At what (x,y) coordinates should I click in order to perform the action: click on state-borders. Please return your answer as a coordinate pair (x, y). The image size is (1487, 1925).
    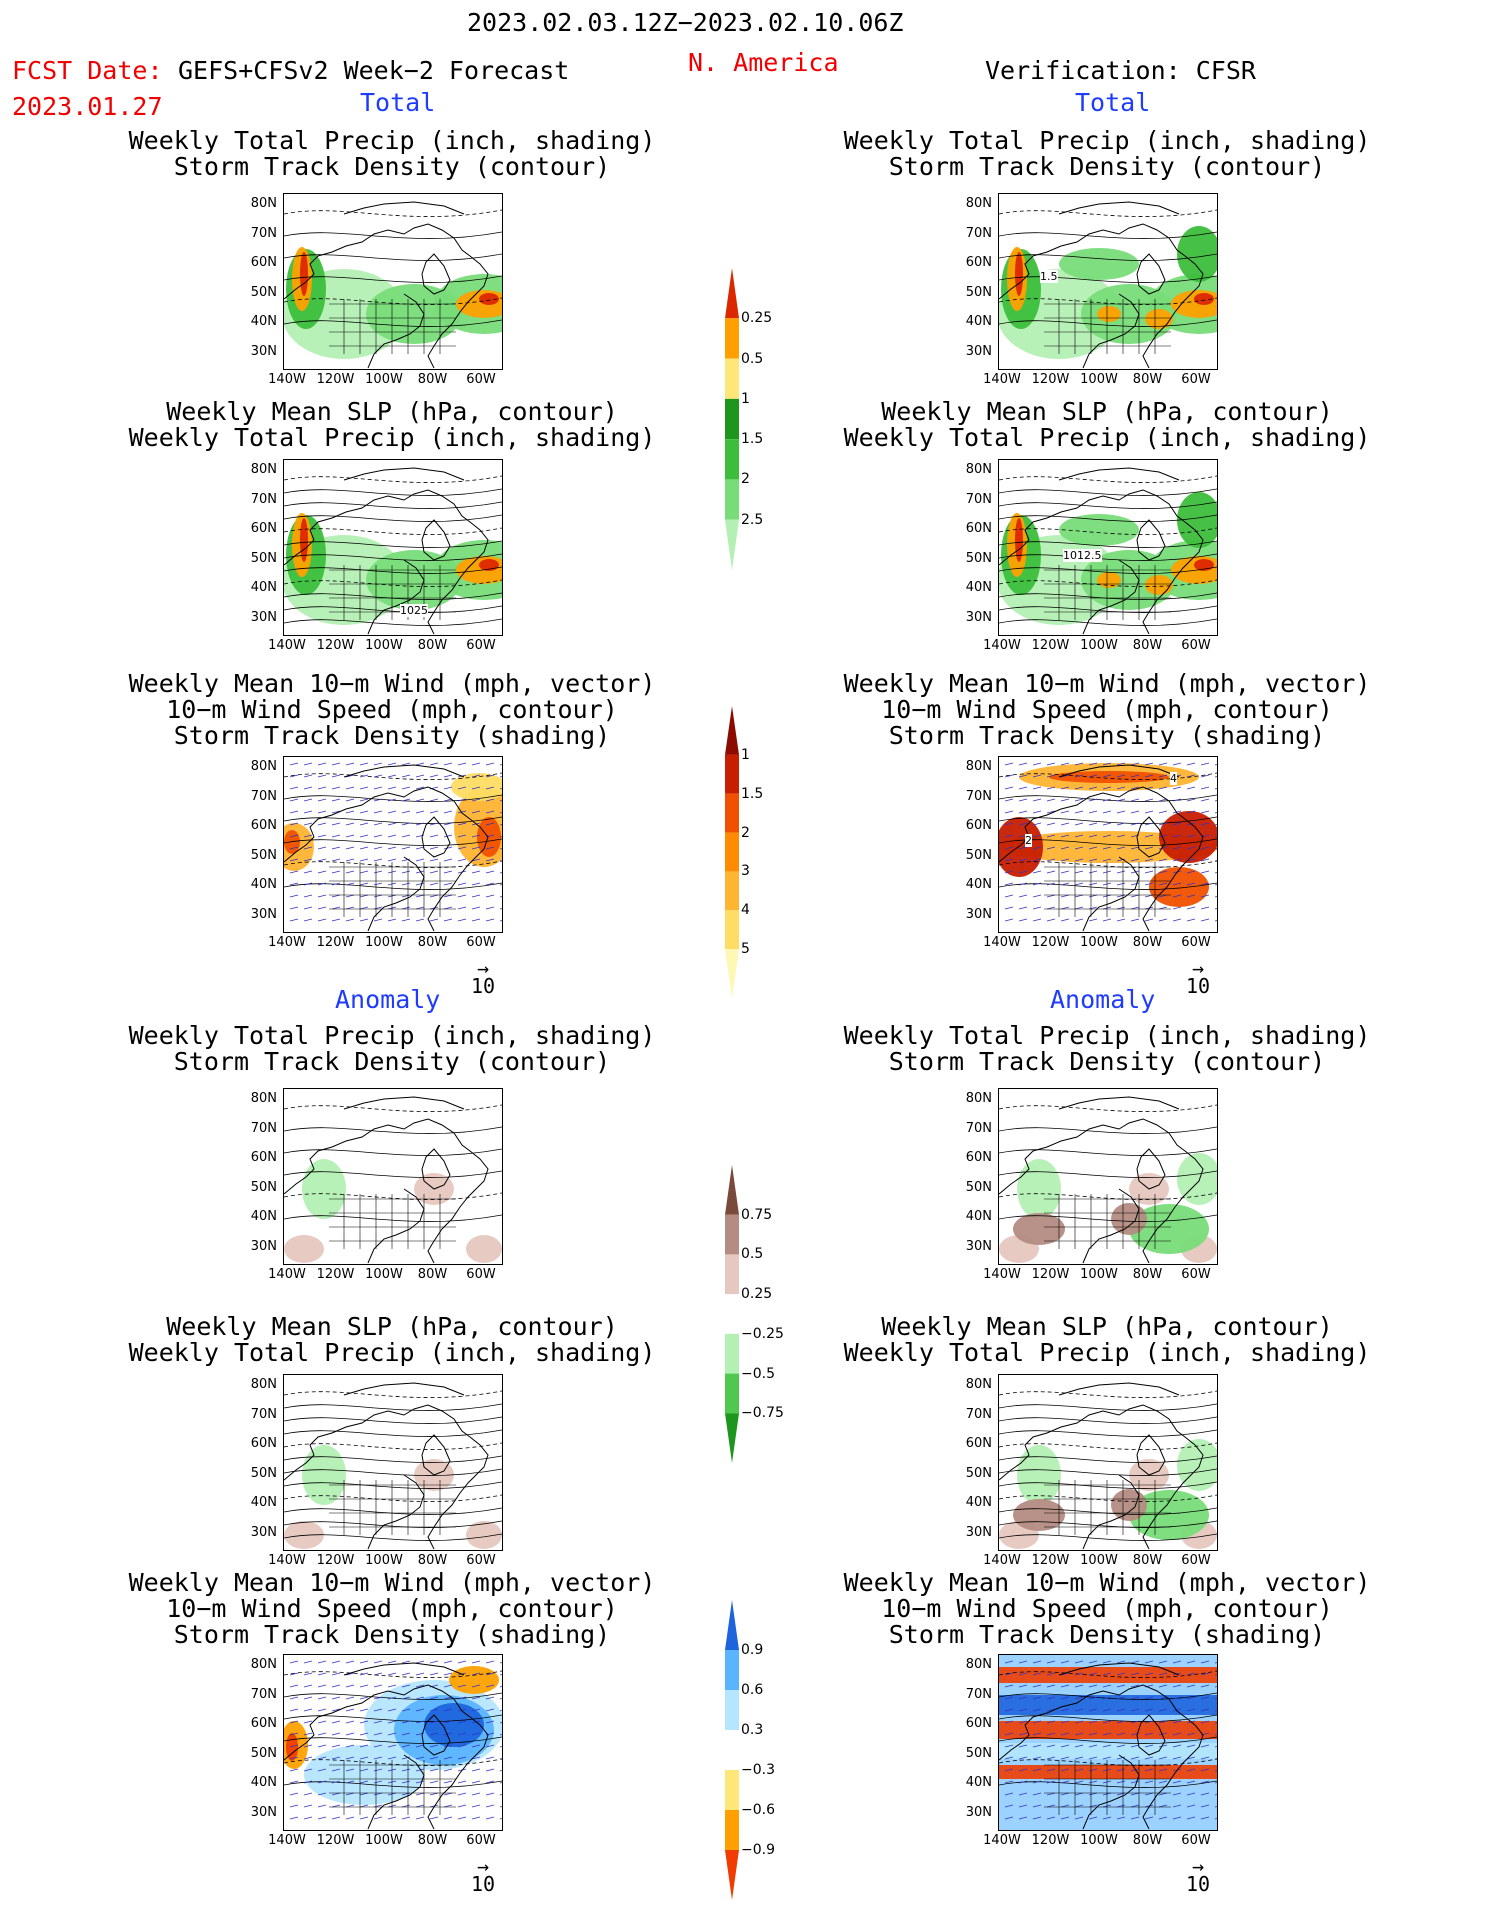
    Looking at the image, I should click on (1107, 1507).